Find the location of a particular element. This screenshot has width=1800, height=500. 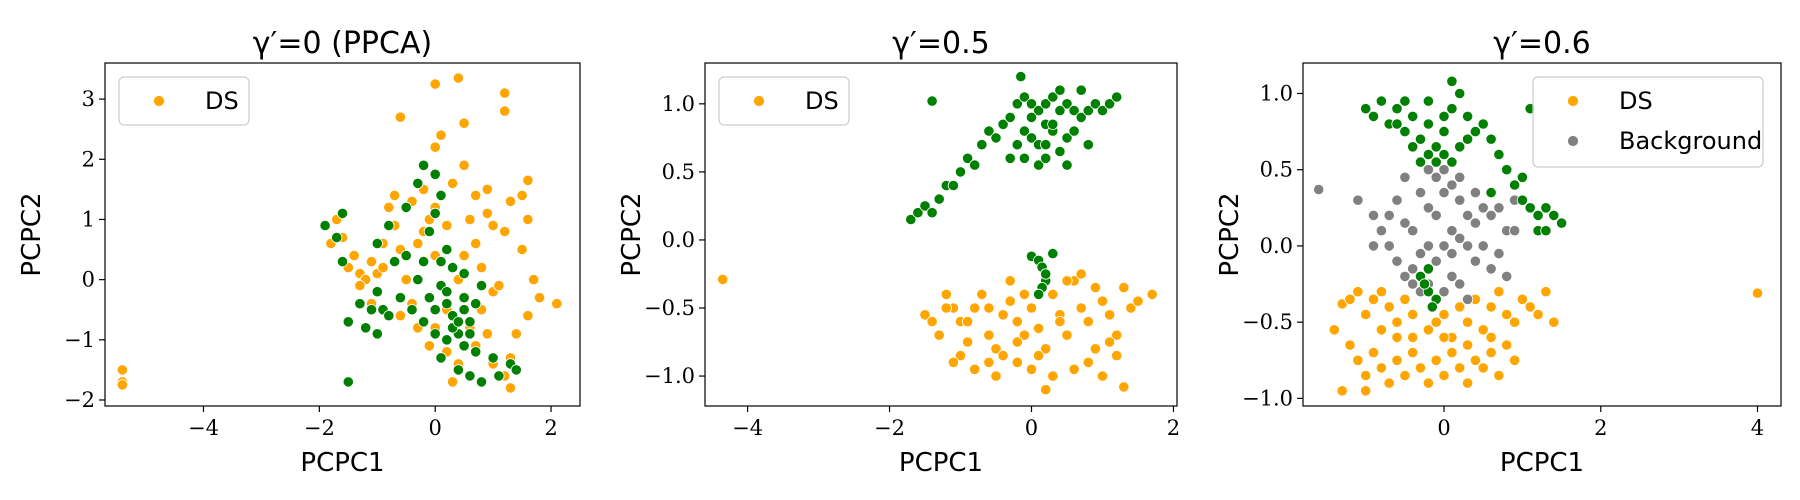

y-tick-label: 1 is located at coordinates (88, 219).